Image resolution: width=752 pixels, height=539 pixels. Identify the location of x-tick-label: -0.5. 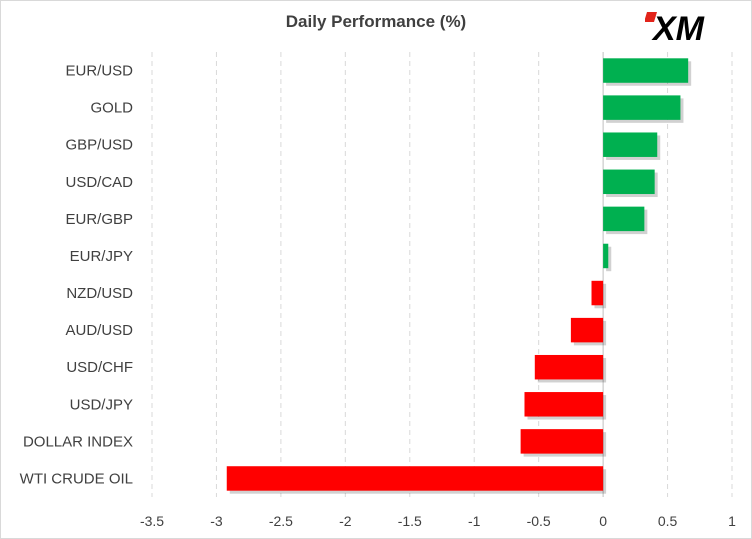
(539, 521).